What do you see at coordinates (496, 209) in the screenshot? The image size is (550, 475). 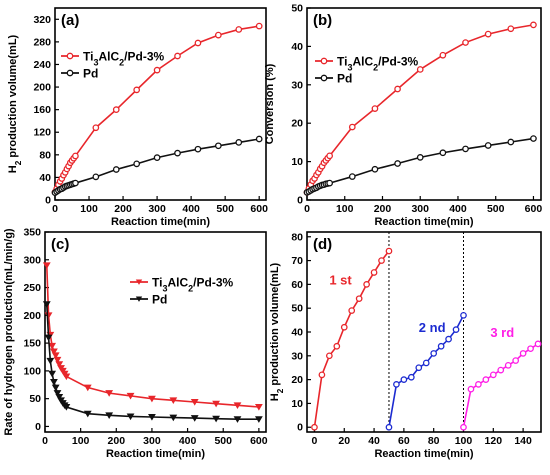 I see `x-tick-label: 500` at bounding box center [496, 209].